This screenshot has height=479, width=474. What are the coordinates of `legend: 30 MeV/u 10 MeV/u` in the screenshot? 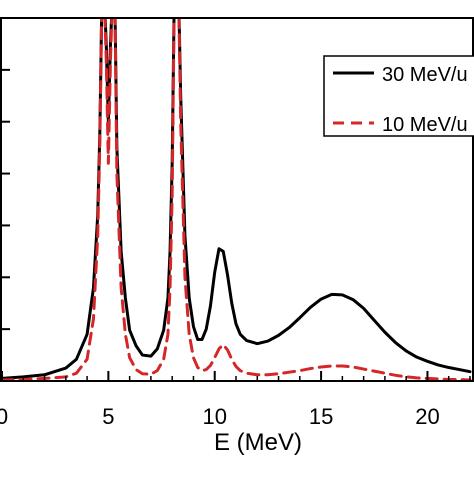 It's located at (398, 96).